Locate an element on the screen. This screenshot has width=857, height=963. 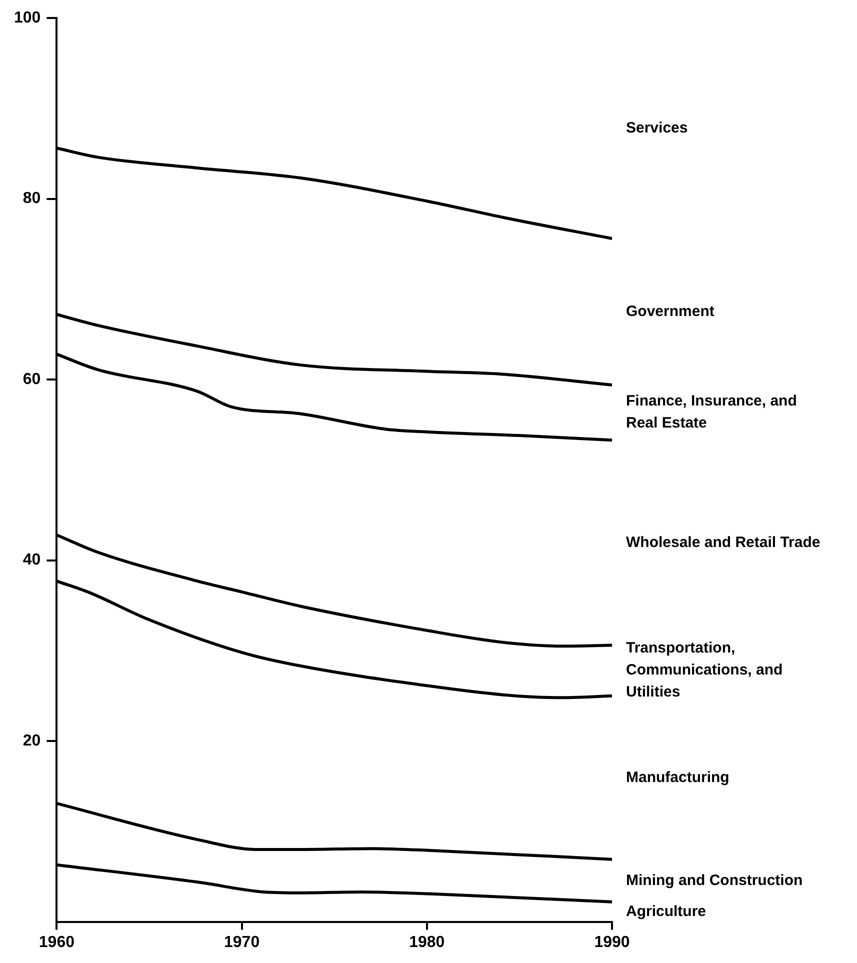
text: Services is located at coordinates (657, 127).